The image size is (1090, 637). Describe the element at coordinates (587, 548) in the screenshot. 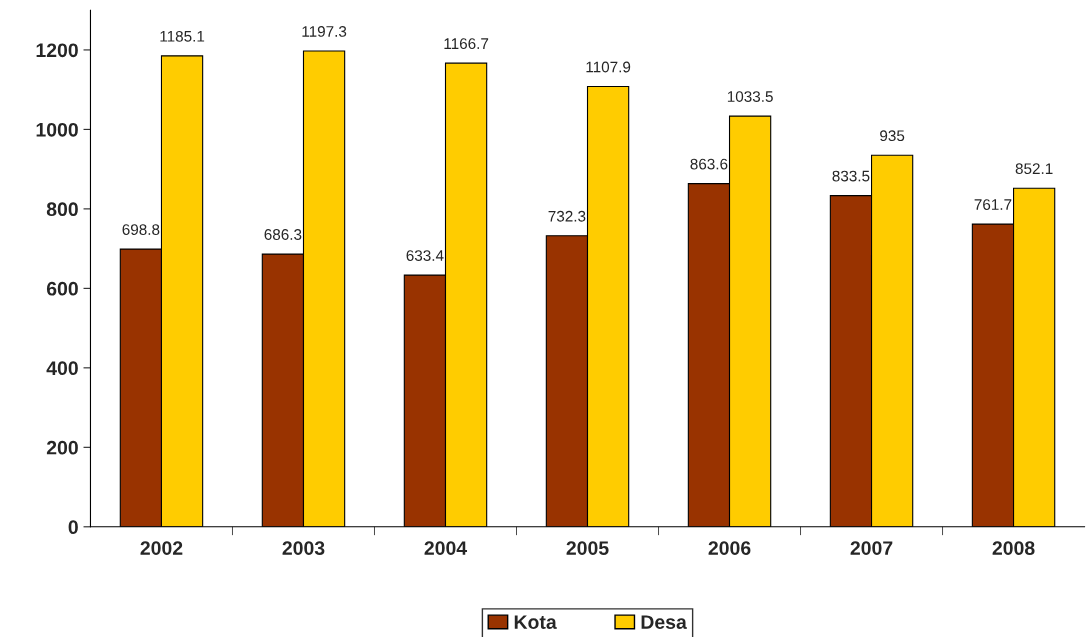

I see `x-tick-label: 2005` at that location.